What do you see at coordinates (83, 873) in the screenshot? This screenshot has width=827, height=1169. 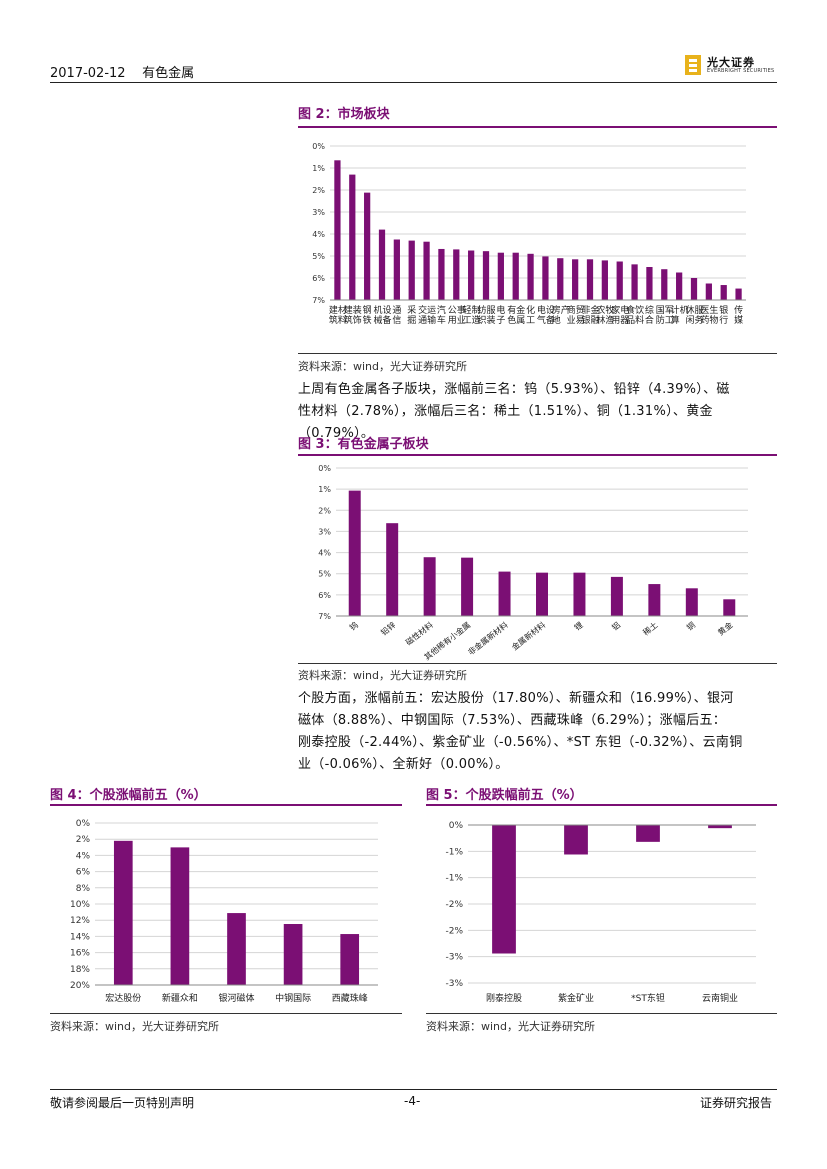 I see `y-tick-label: 6%` at bounding box center [83, 873].